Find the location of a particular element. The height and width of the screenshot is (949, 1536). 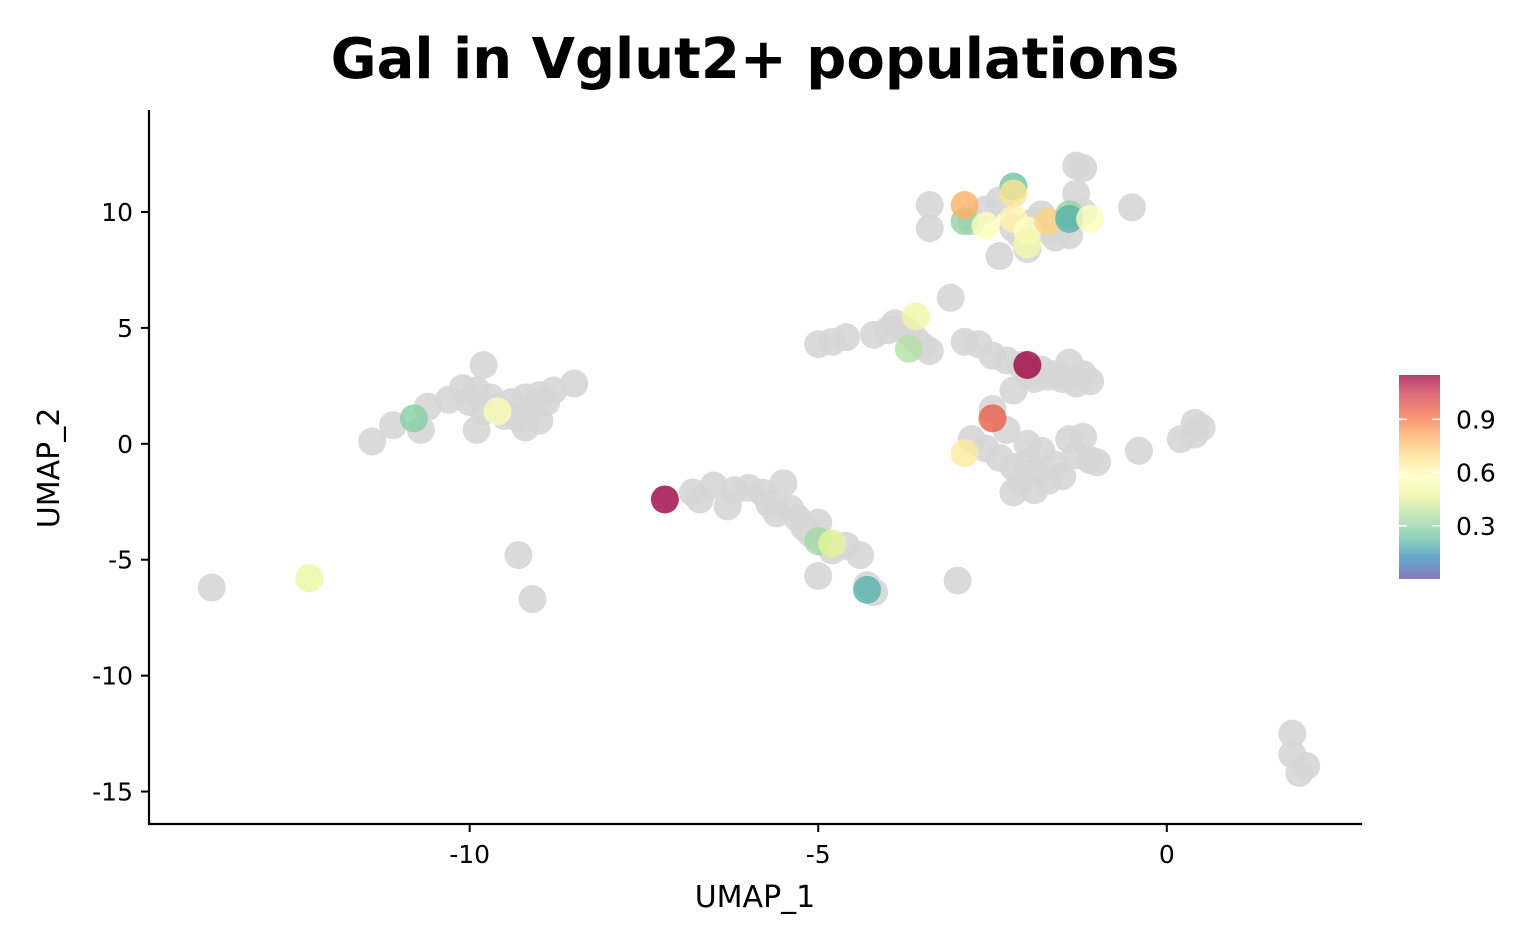

colorbar-tick-label: 0.9 is located at coordinates (1476, 419).